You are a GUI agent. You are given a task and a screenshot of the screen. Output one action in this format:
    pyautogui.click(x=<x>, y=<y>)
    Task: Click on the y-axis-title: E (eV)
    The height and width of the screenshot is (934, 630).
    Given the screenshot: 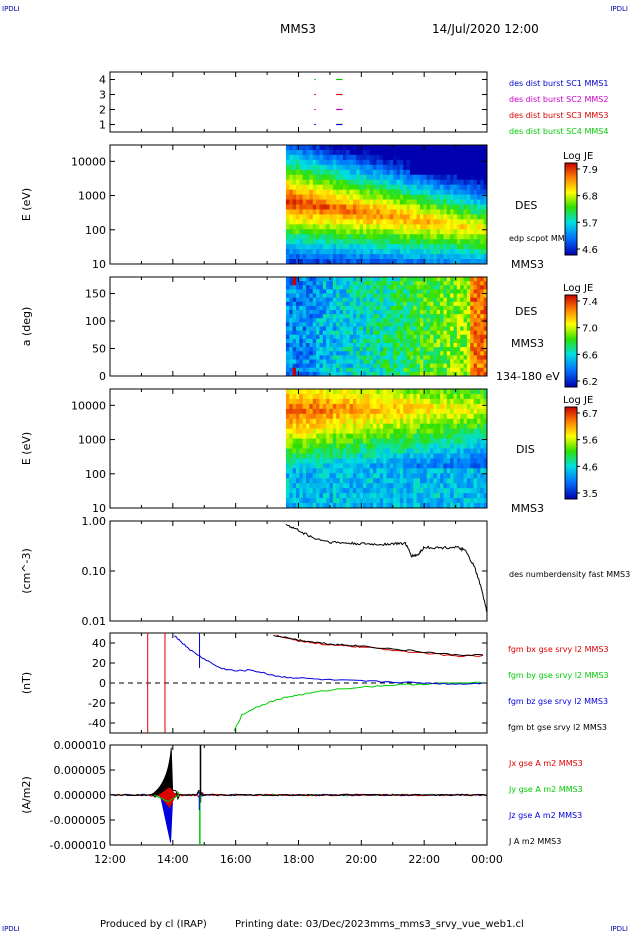 What is the action you would take?
    pyautogui.click(x=26, y=204)
    